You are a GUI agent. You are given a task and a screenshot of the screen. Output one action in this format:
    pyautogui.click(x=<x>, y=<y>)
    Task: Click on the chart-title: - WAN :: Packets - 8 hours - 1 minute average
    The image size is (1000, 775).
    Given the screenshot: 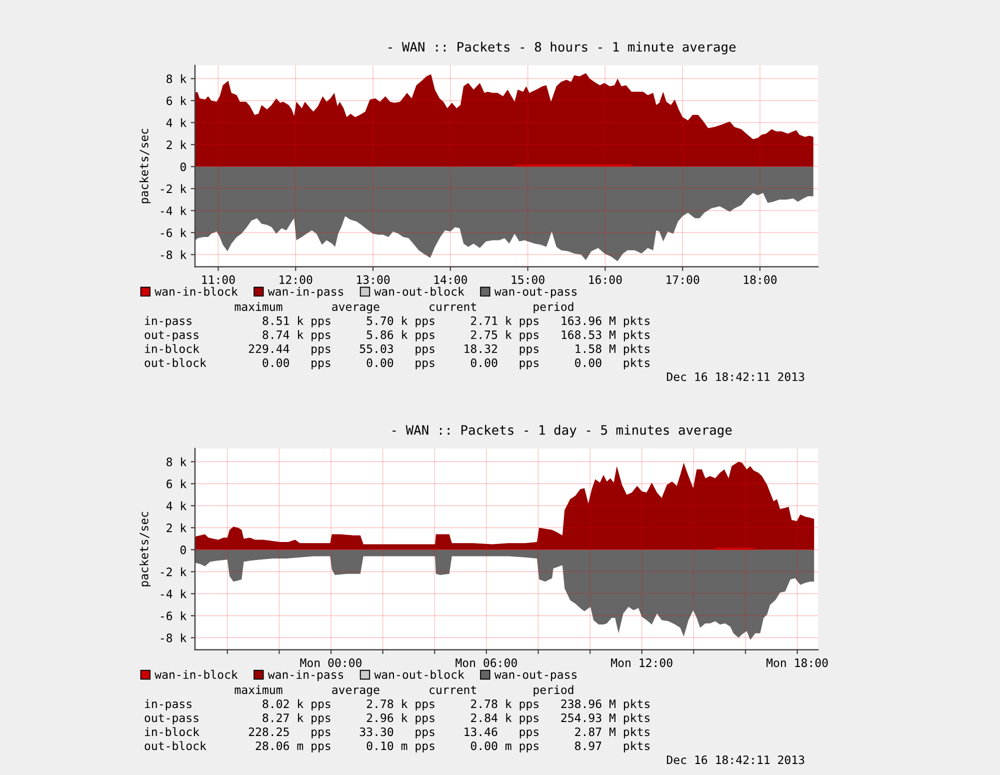 What is the action you would take?
    pyautogui.click(x=562, y=48)
    